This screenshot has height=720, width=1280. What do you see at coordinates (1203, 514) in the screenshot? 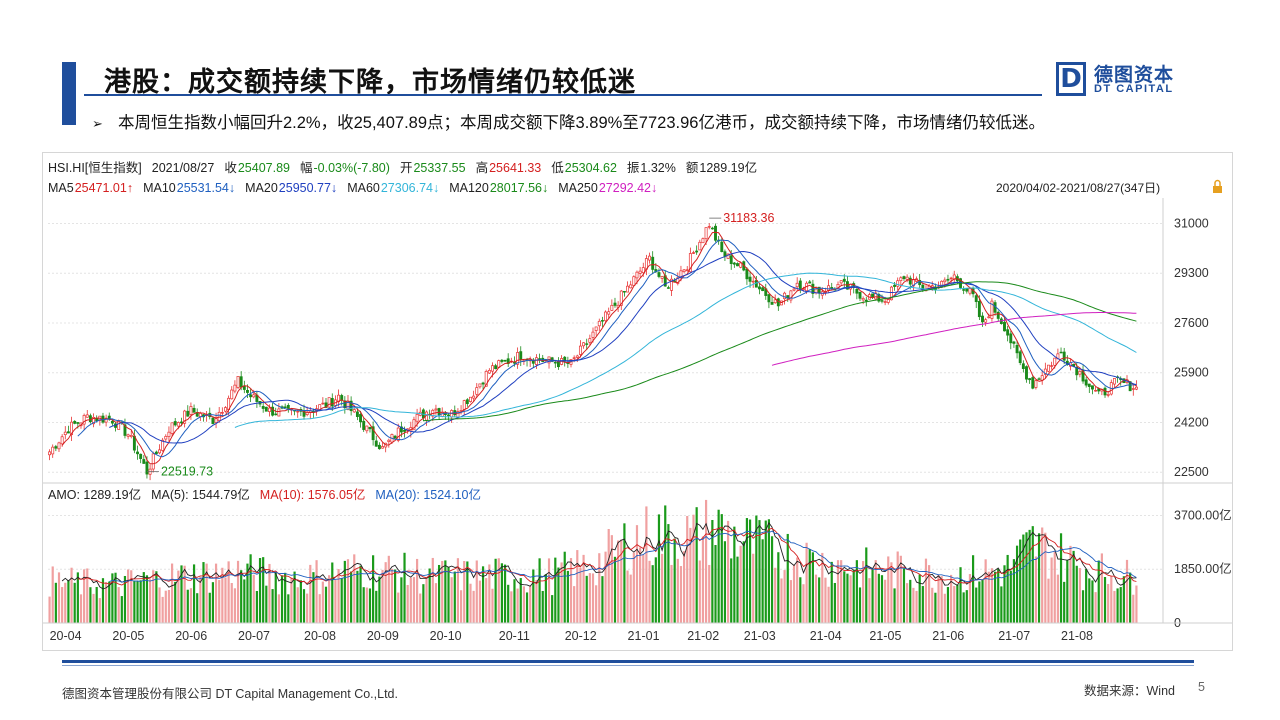
I see `volume-y-tick-label: 3700.00亿` at bounding box center [1203, 514].